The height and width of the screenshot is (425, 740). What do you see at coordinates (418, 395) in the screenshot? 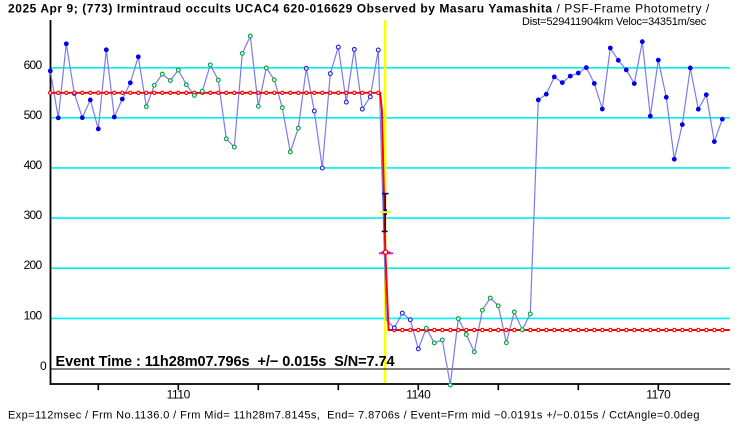
I see `svg-text: 1140` at bounding box center [418, 395].